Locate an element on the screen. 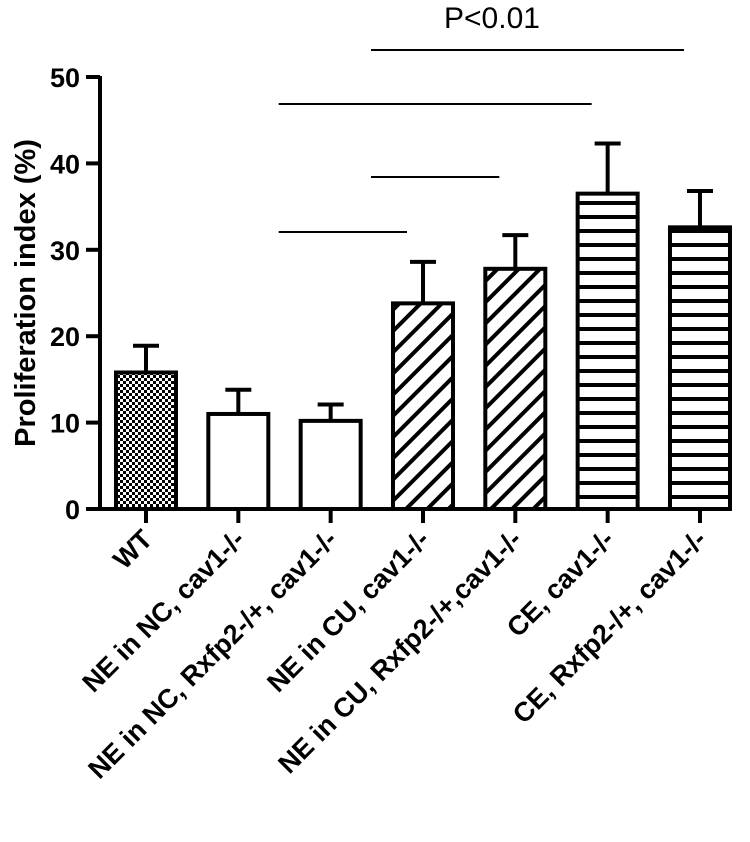 Image resolution: width=750 pixels, height=842 pixels. significance-lines is located at coordinates (481, 141).